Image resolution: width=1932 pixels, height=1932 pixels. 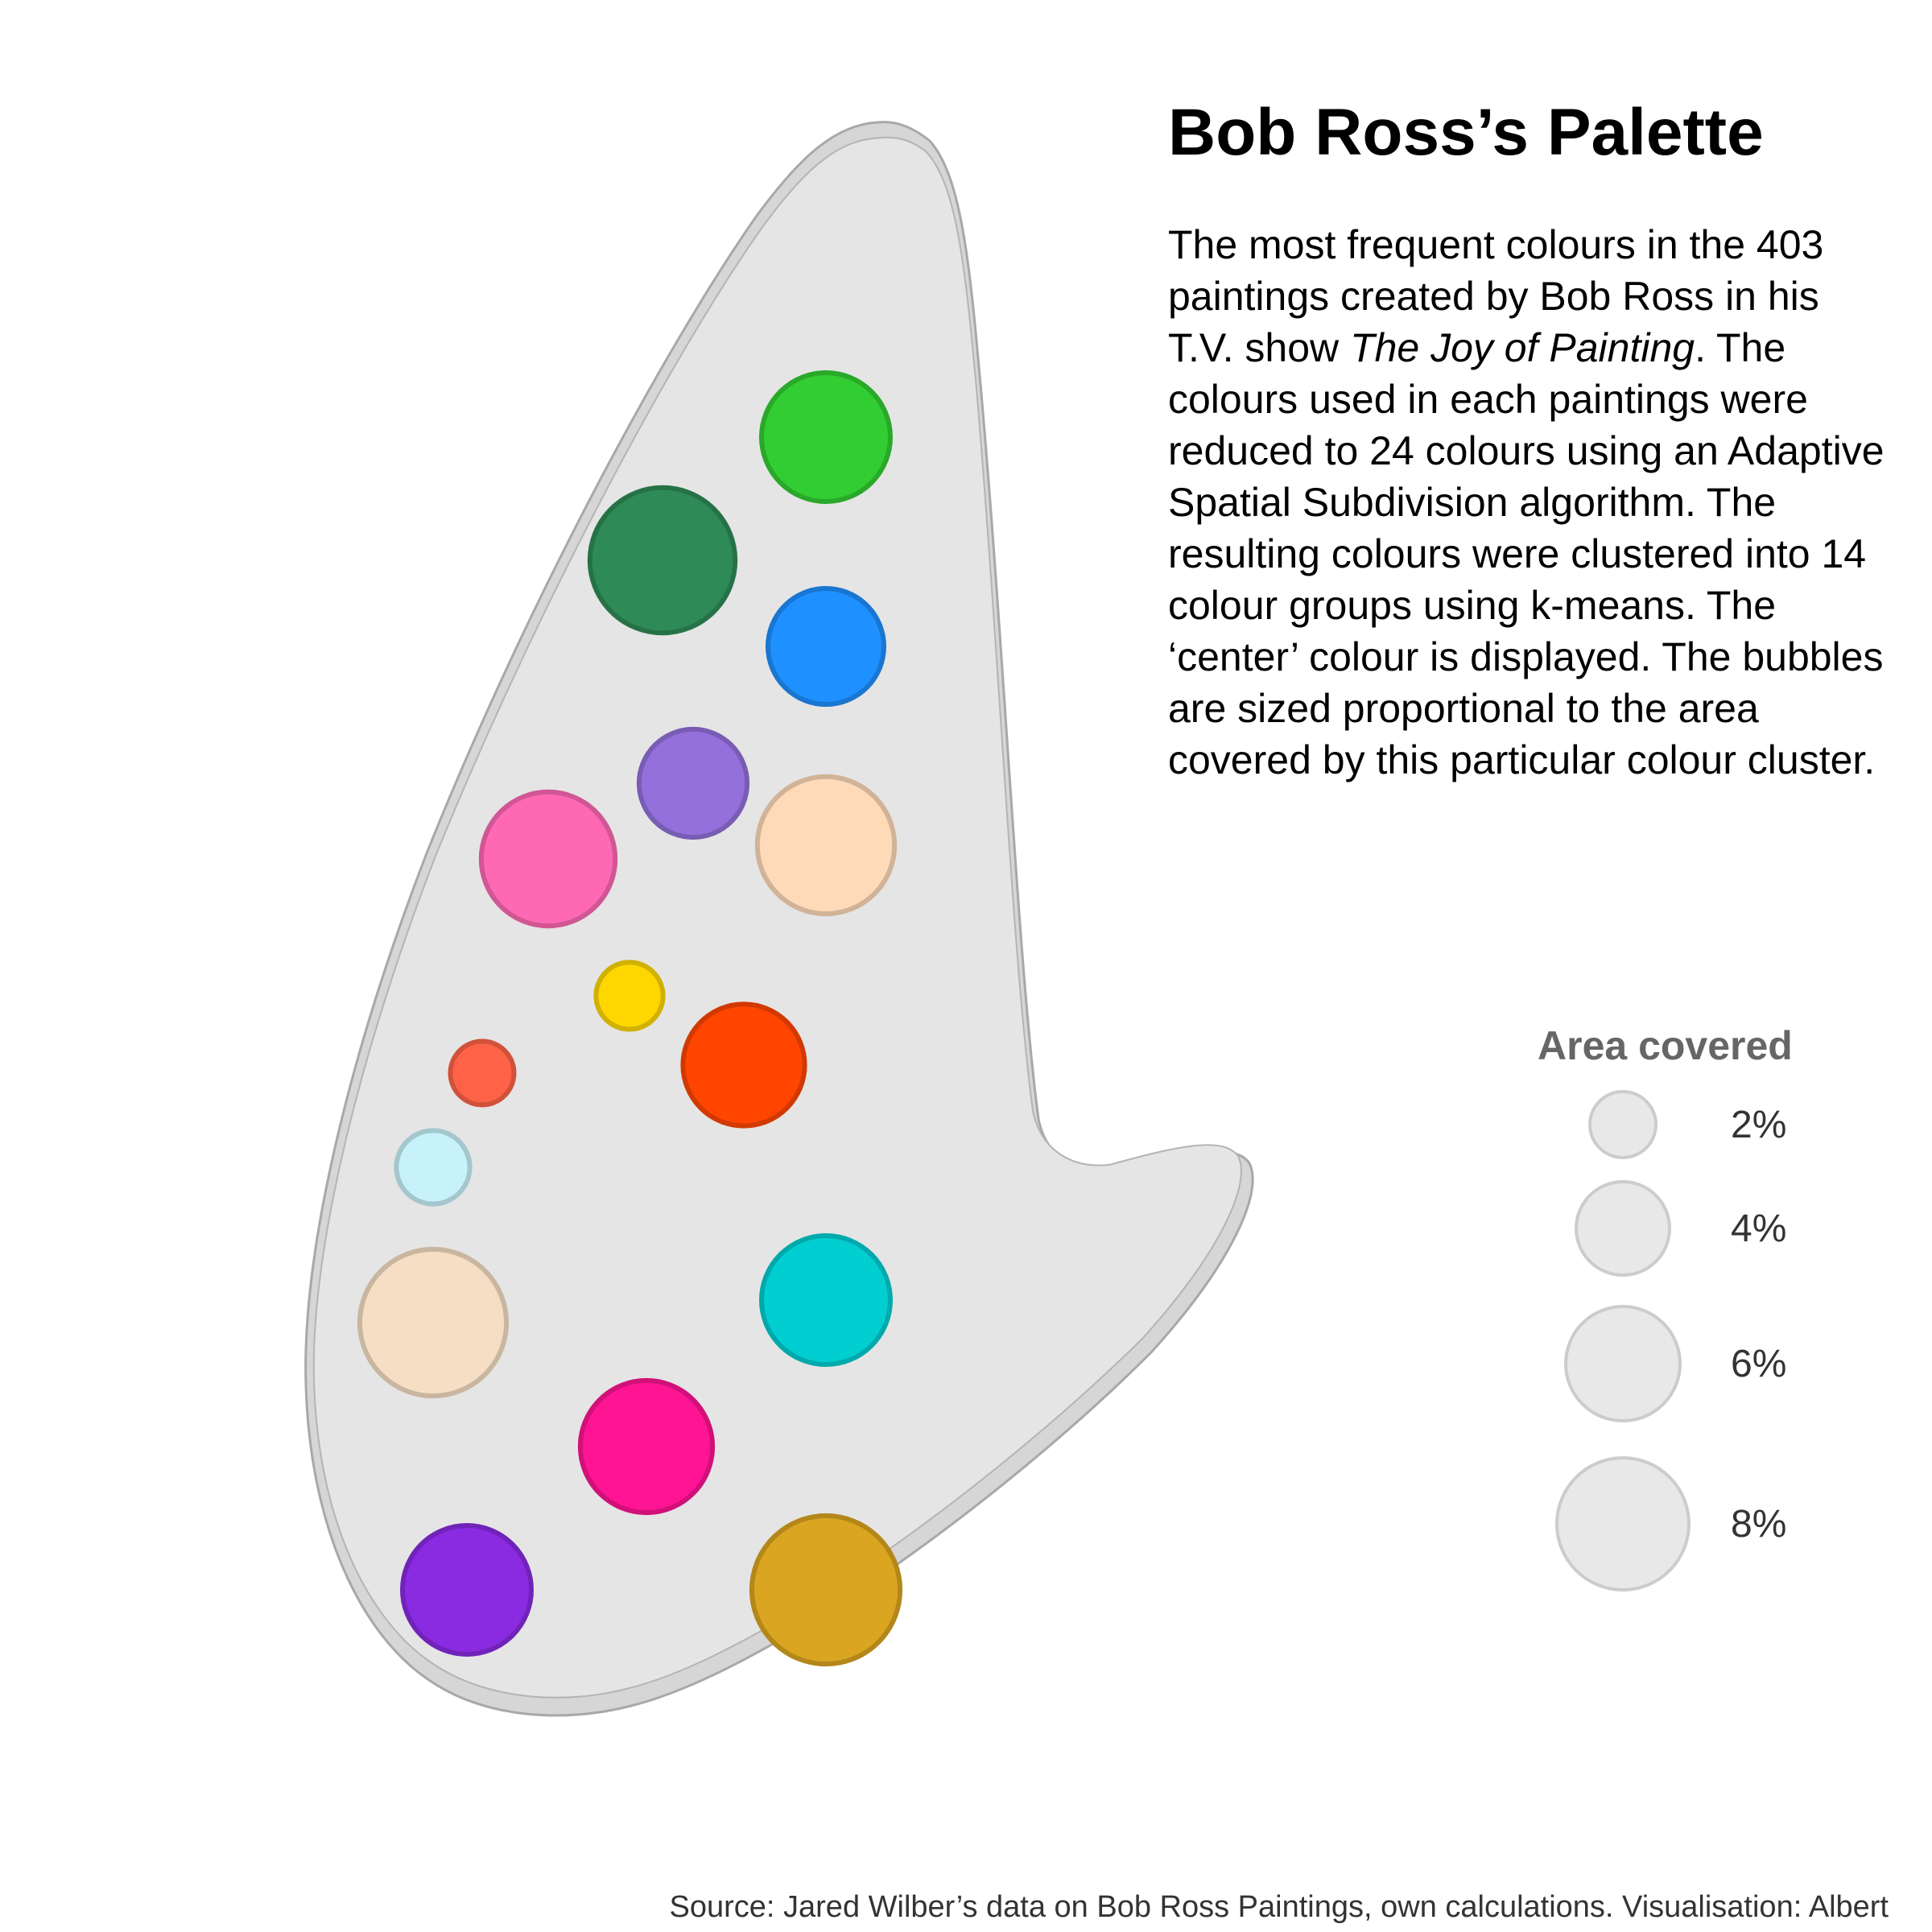 What do you see at coordinates (1466, 132) in the screenshot?
I see `page-title: Bob Ross’s Palette` at bounding box center [1466, 132].